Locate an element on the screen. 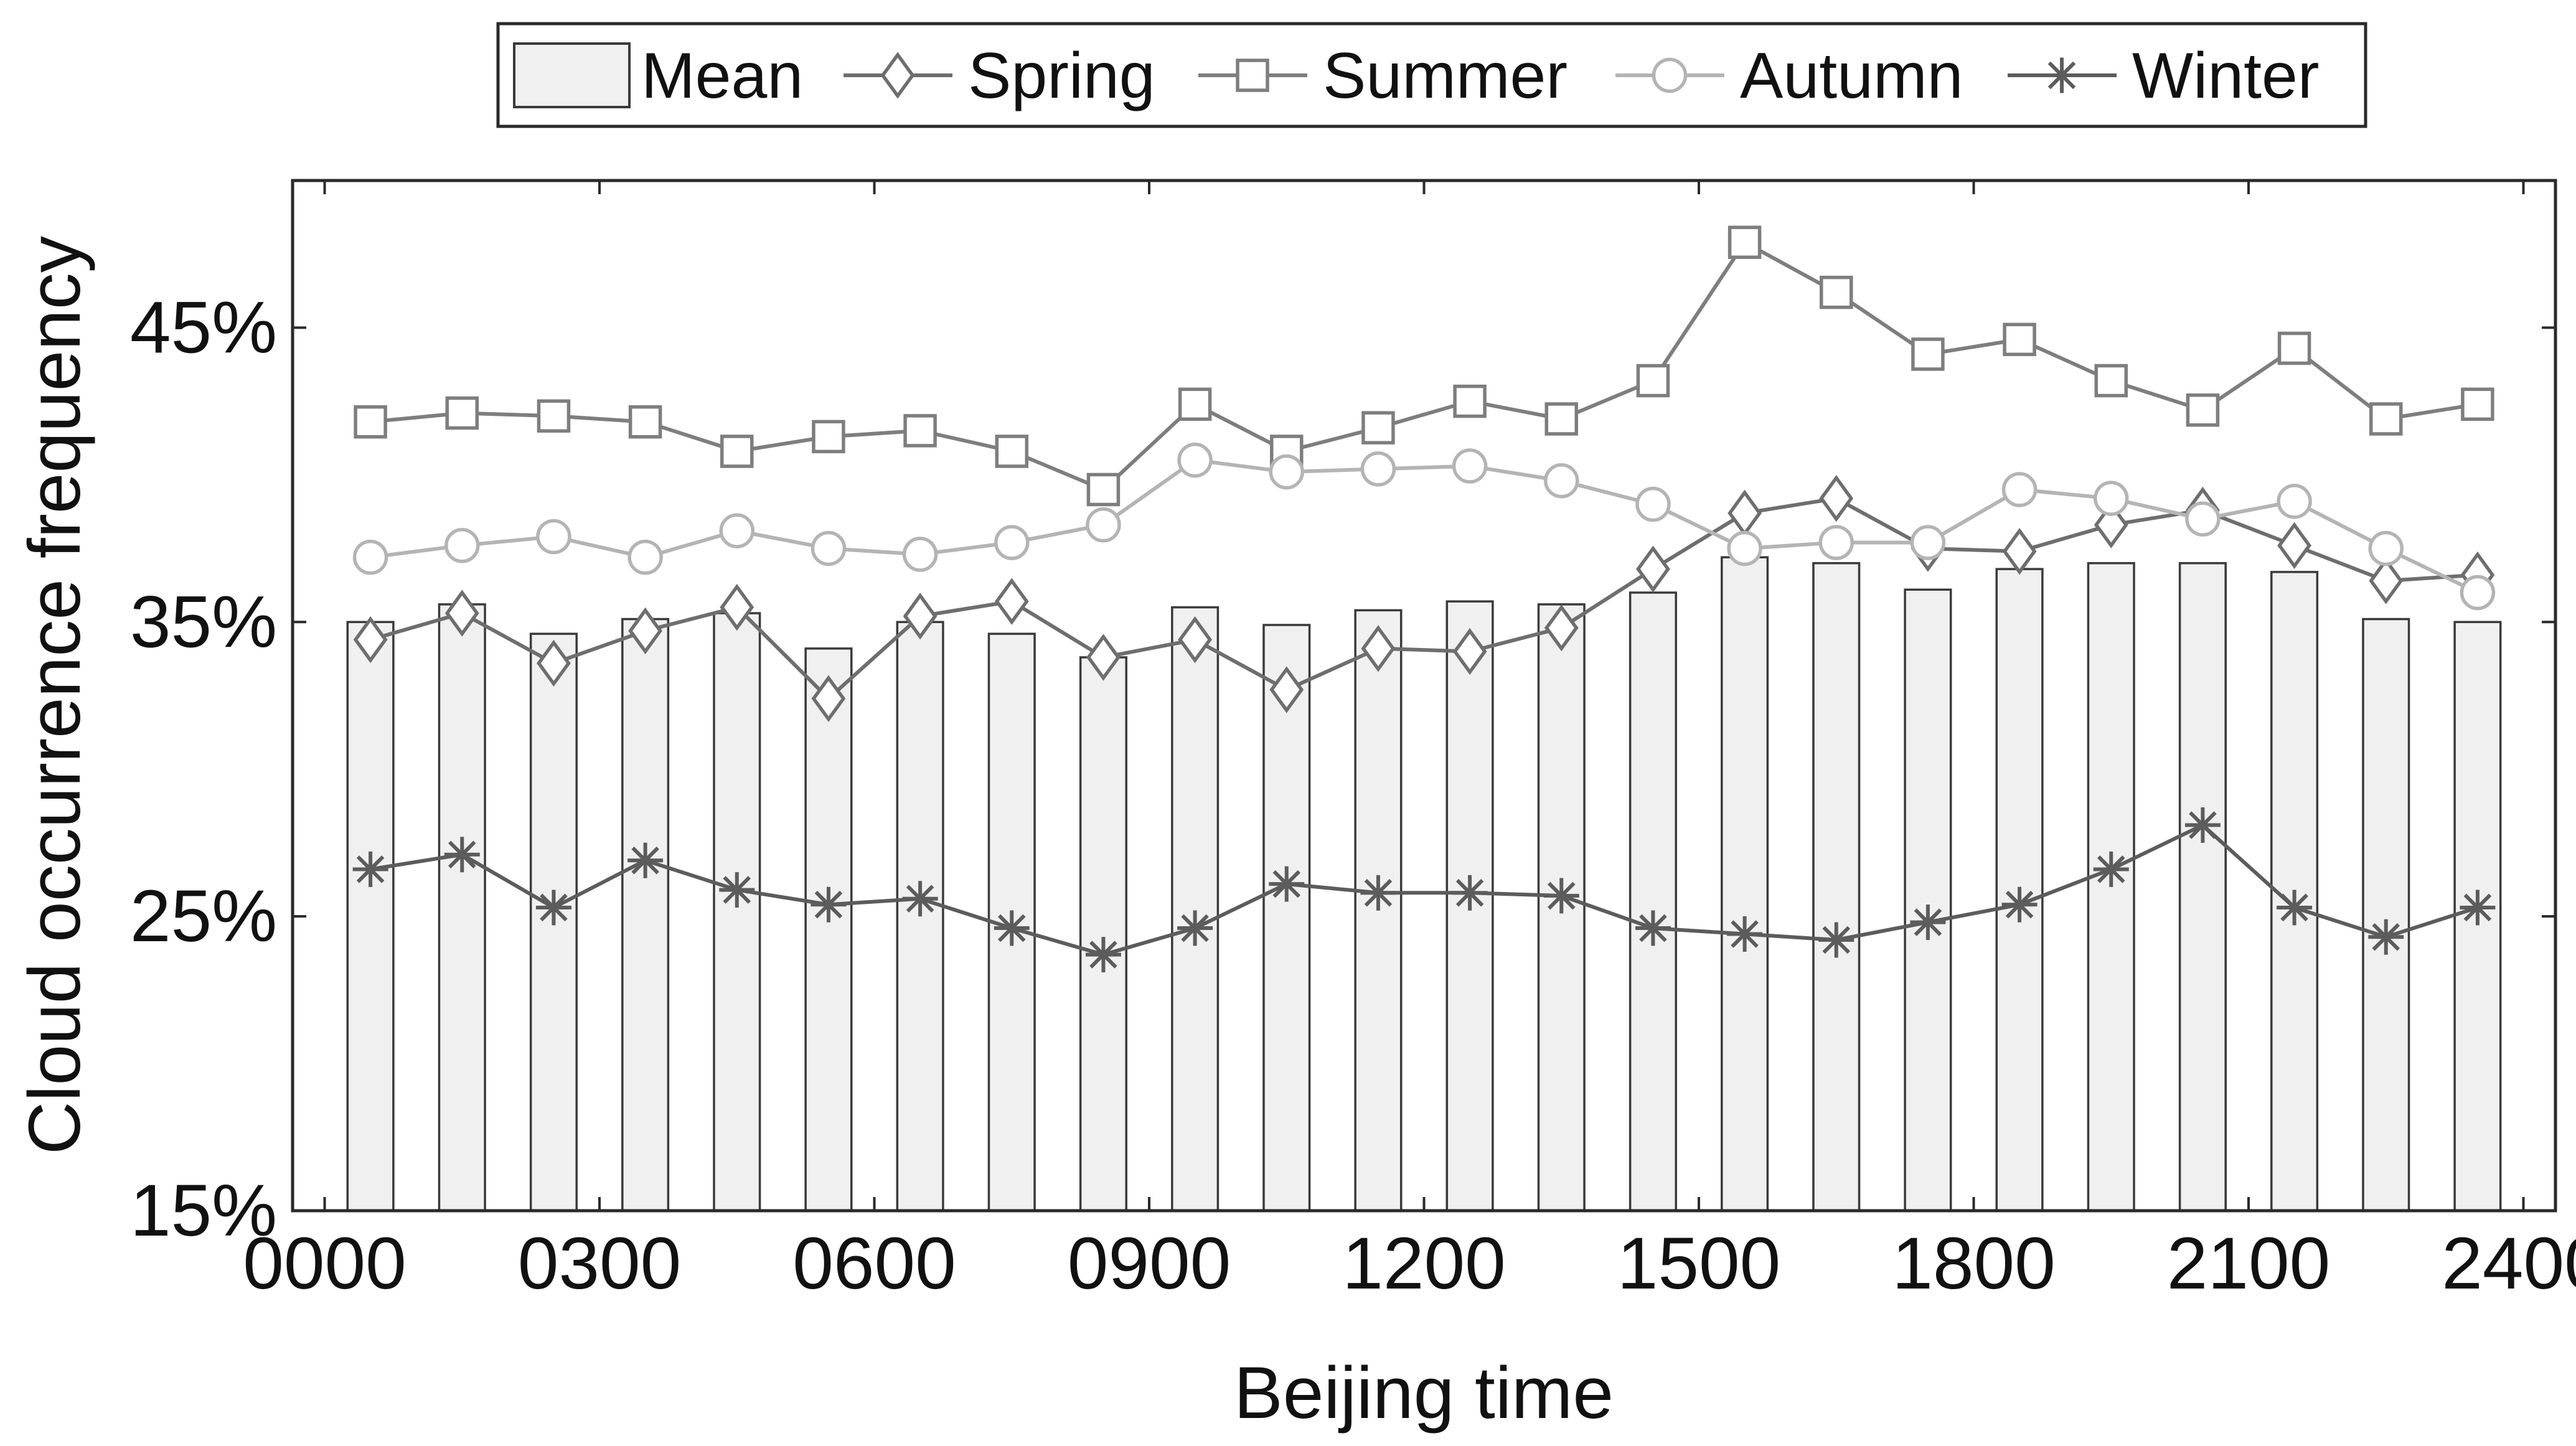 The image size is (2576, 1446). legend-label-autumn: Autumn is located at coordinates (1851, 76).